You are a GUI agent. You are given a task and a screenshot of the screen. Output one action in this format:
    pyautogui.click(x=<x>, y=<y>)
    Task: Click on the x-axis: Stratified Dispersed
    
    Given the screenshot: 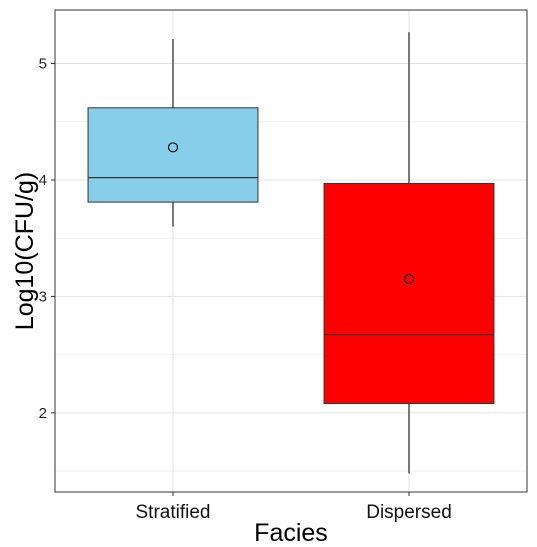 What is the action you would take?
    pyautogui.click(x=294, y=507)
    